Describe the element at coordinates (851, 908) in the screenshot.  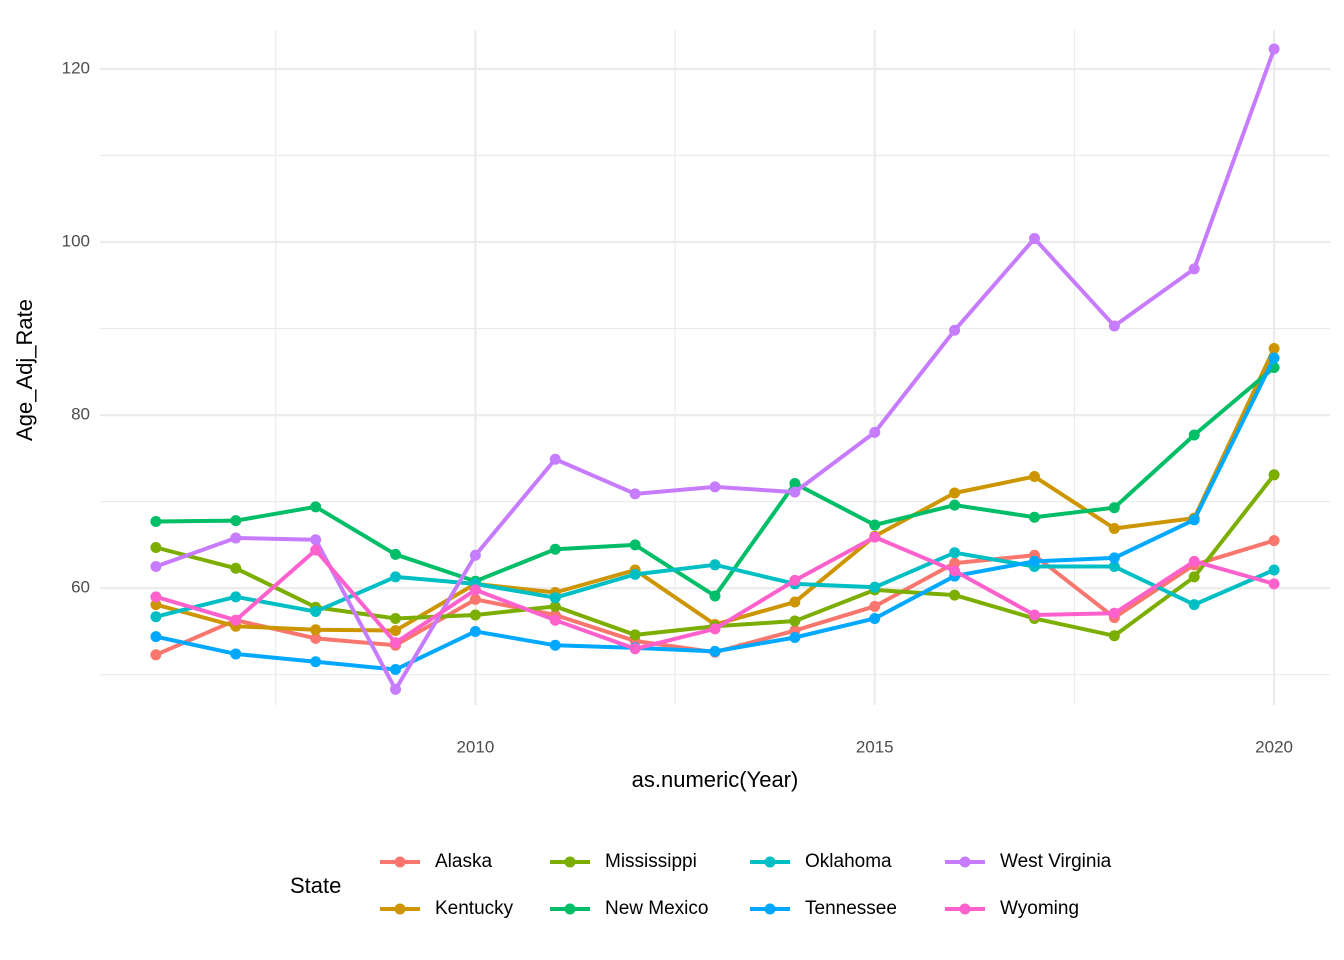
I see `legend-label: Tennessee` at that location.